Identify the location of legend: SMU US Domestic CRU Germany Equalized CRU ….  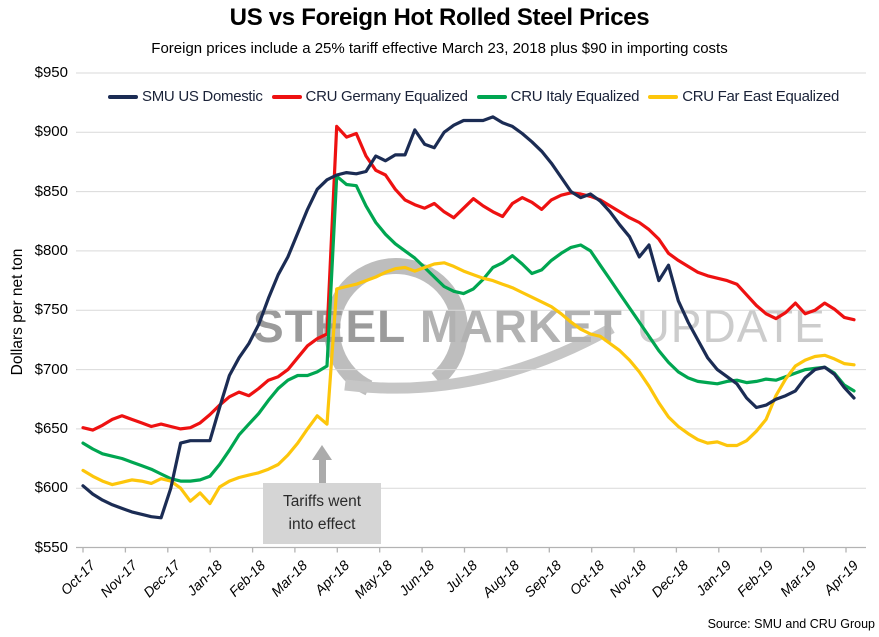
(473, 96).